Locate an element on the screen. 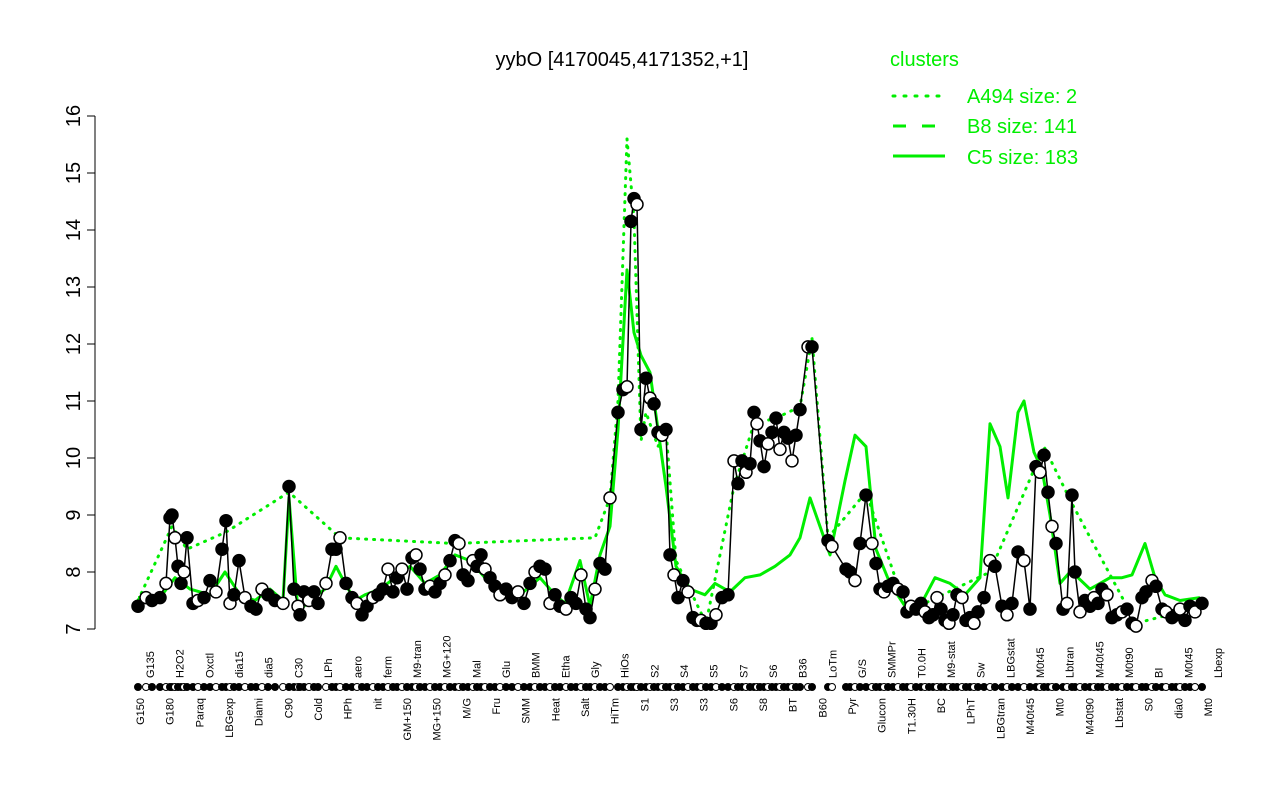 Image resolution: width=1280 pixels, height=800 pixels. x-category-label: nit is located at coordinates (378, 704).